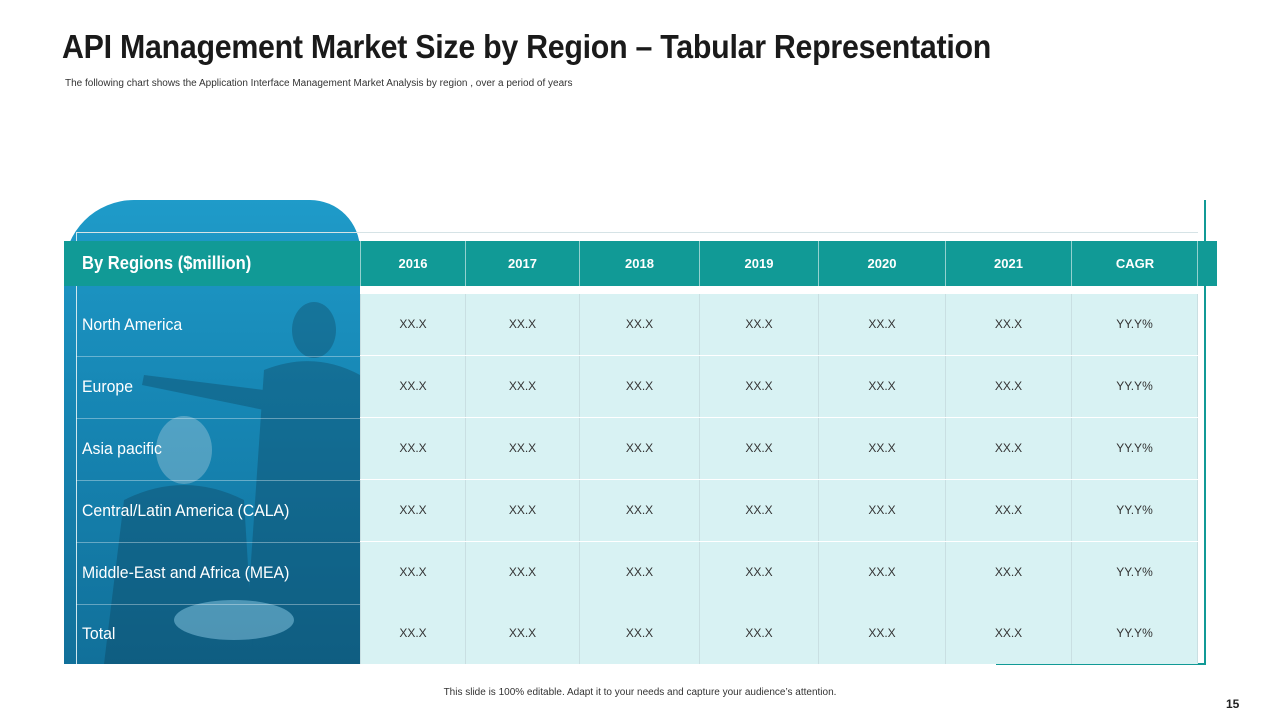 This screenshot has height=720, width=1280. I want to click on region-label: Total, so click(99, 633).